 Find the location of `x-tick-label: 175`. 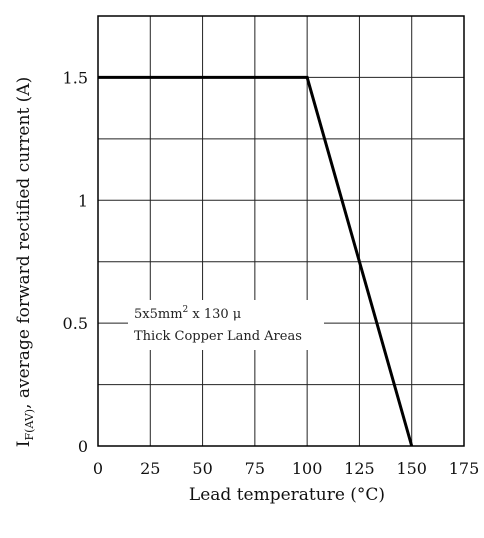

x-tick-label: 175 is located at coordinates (464, 468).